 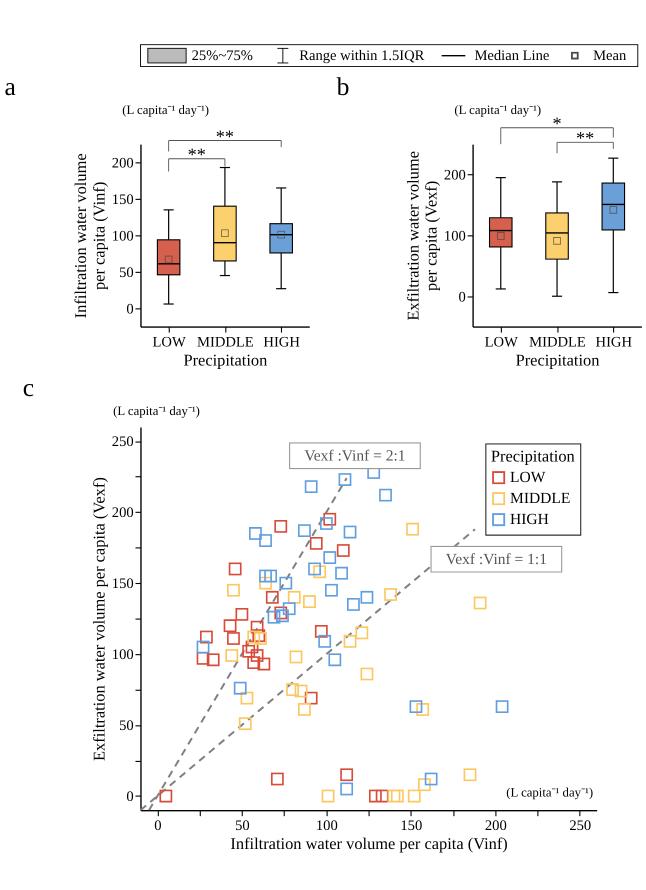 What do you see at coordinates (529, 519) in the screenshot?
I see `legend-label: HIGH` at bounding box center [529, 519].